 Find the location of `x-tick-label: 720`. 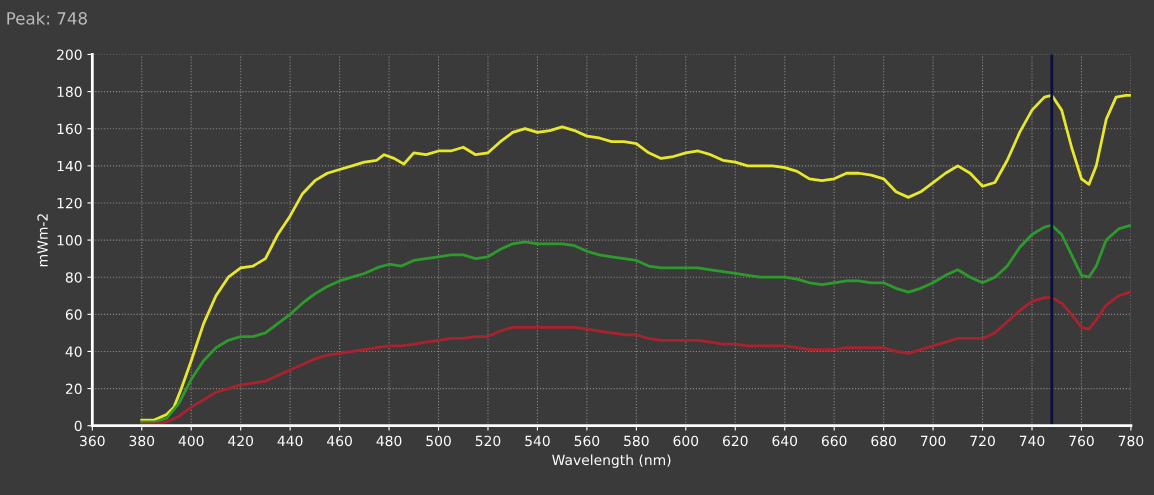

x-tick-label: 720 is located at coordinates (982, 441).